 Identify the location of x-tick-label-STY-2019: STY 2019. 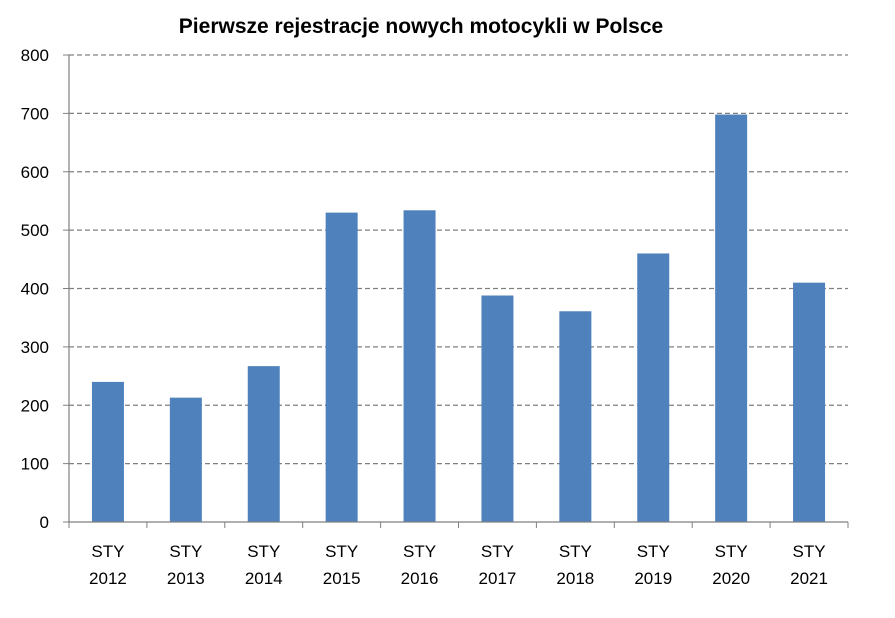
(653, 565).